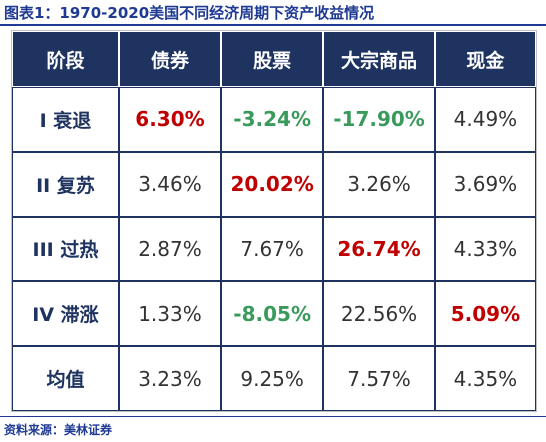  I want to click on table-cell: 3.46%, so click(170, 184).